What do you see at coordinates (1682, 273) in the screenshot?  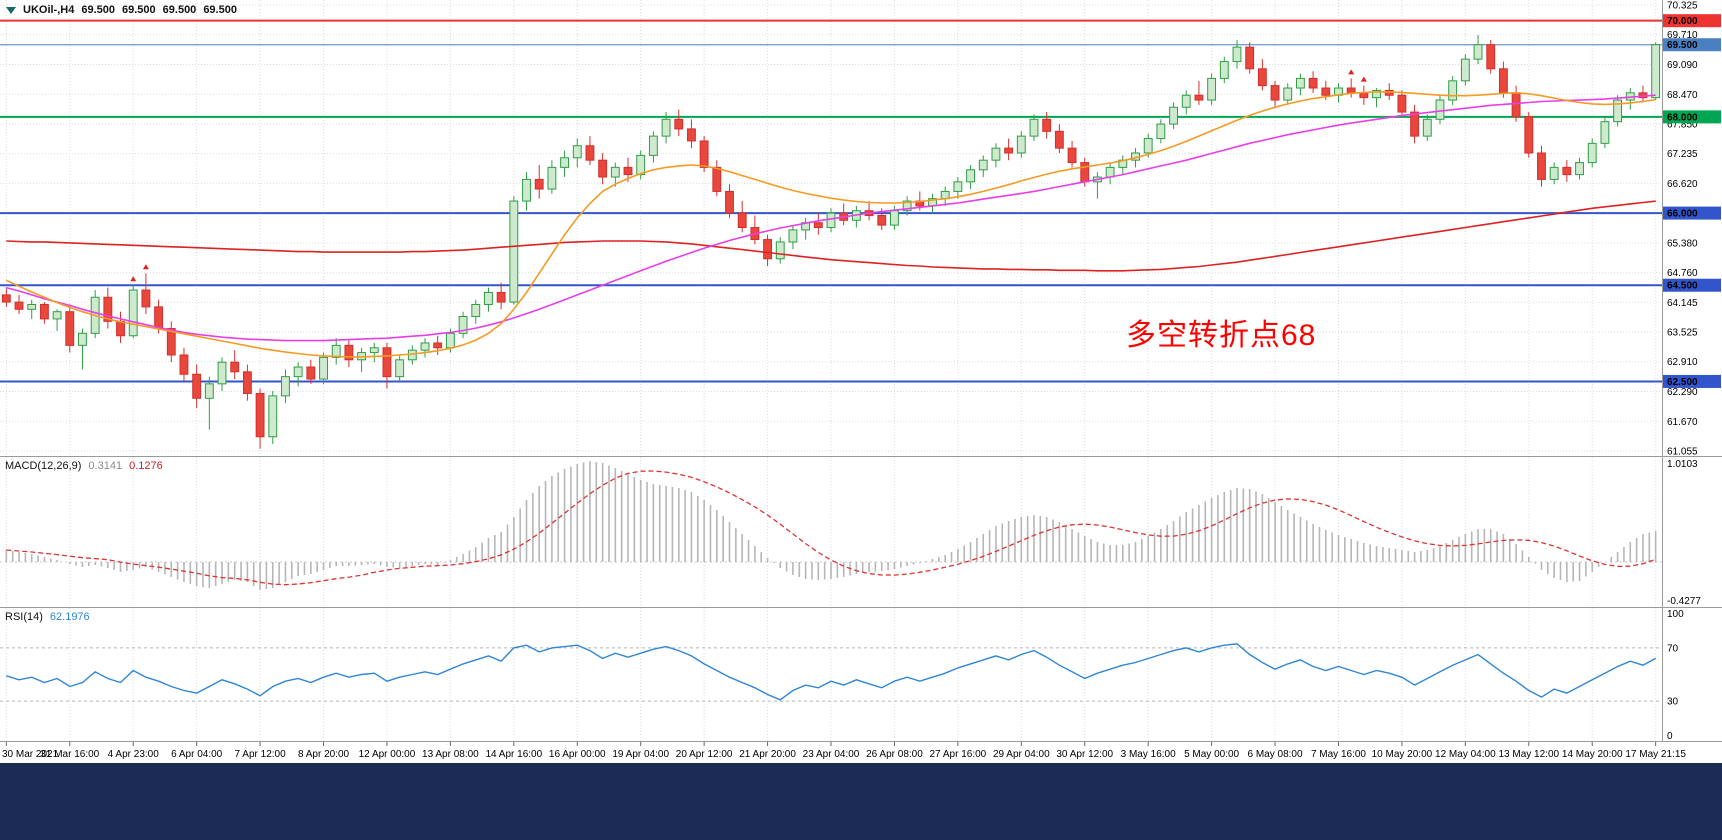 I see `svg-text: 64.760` at bounding box center [1682, 273].